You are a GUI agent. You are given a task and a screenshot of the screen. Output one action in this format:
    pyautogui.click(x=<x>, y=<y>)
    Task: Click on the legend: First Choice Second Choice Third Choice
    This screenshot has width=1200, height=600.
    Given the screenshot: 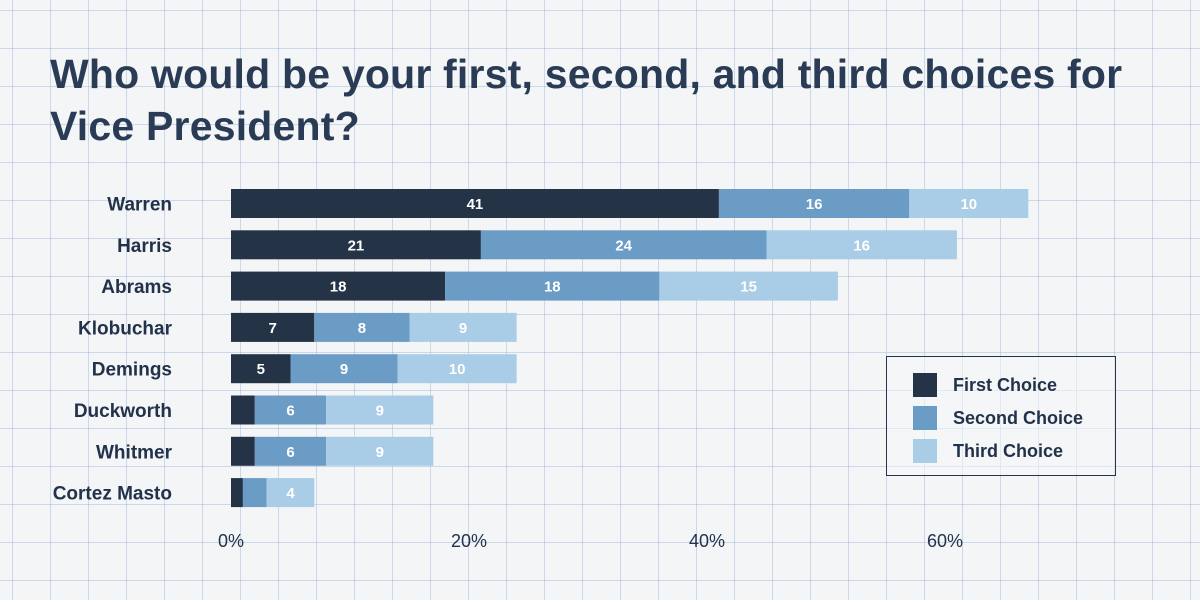 What is the action you would take?
    pyautogui.click(x=1001, y=416)
    